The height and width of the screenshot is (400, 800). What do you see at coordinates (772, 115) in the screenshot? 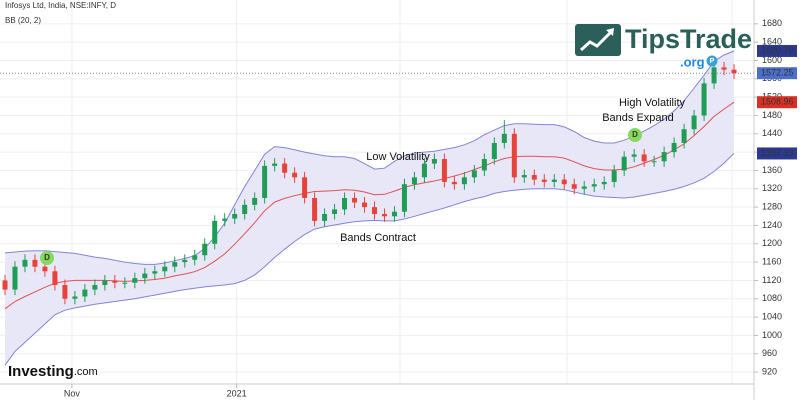
I see `y-tick-label: 1480` at bounding box center [772, 115].